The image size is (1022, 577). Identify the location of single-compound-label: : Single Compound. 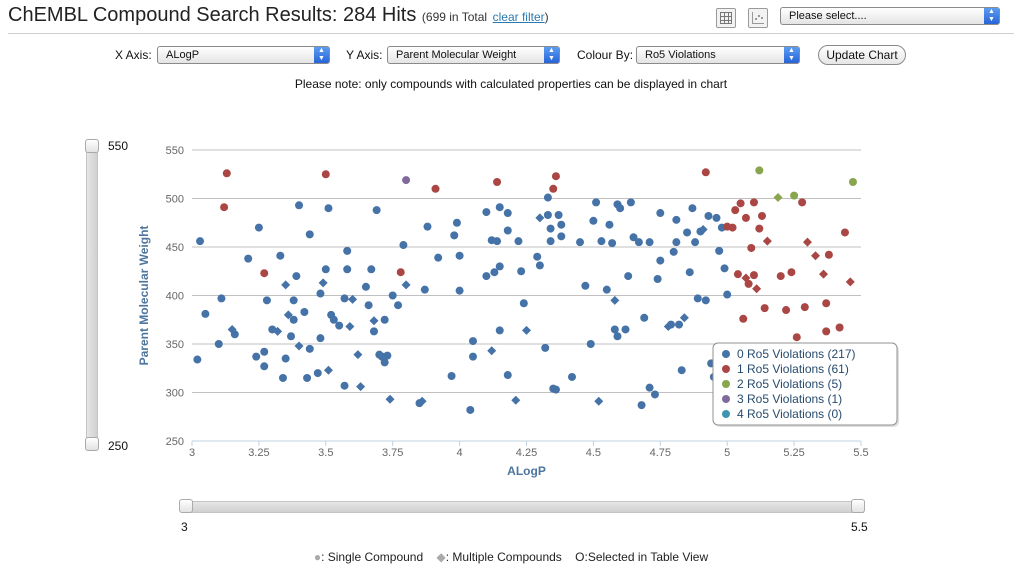
(372, 557).